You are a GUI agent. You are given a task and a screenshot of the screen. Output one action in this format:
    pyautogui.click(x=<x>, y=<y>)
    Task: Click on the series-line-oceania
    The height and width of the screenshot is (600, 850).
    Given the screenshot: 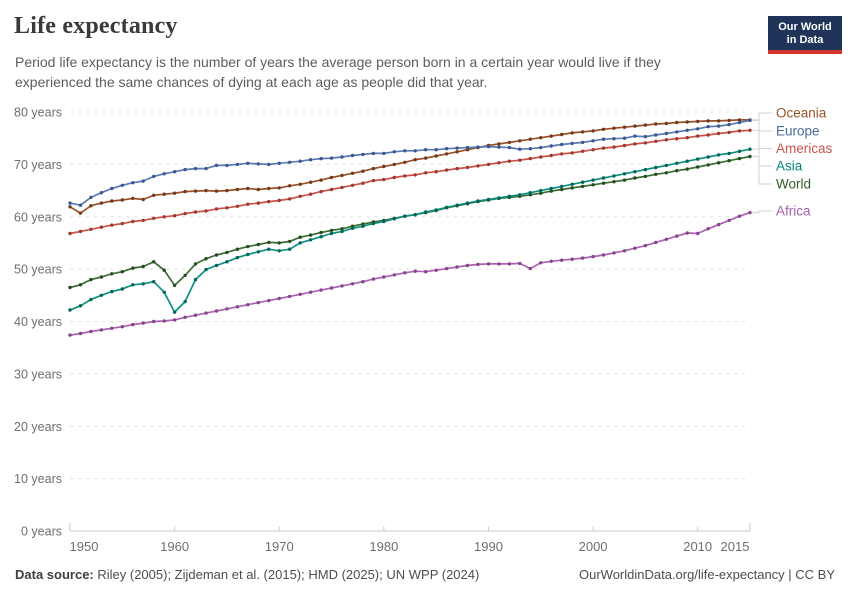 What is the action you would take?
    pyautogui.click(x=410, y=166)
    